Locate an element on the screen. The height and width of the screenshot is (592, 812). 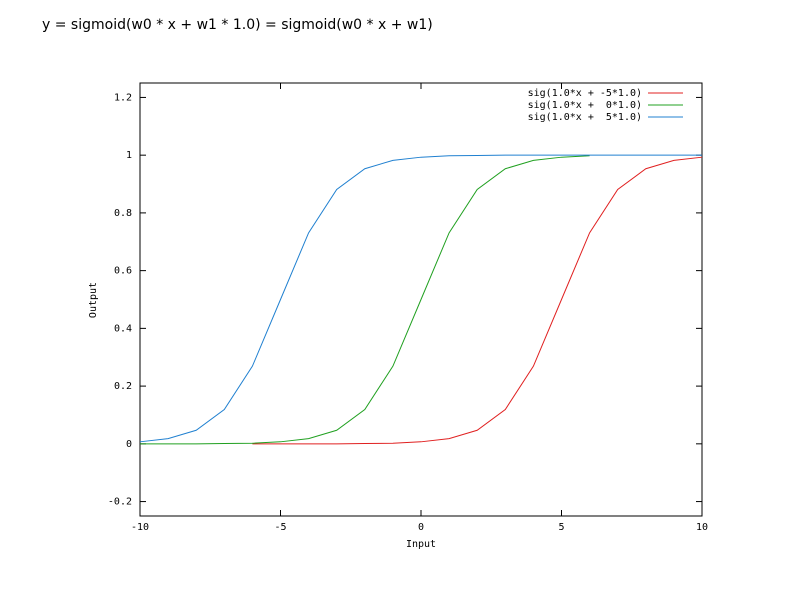
y-tick-label: 0.8 is located at coordinates (123, 213).